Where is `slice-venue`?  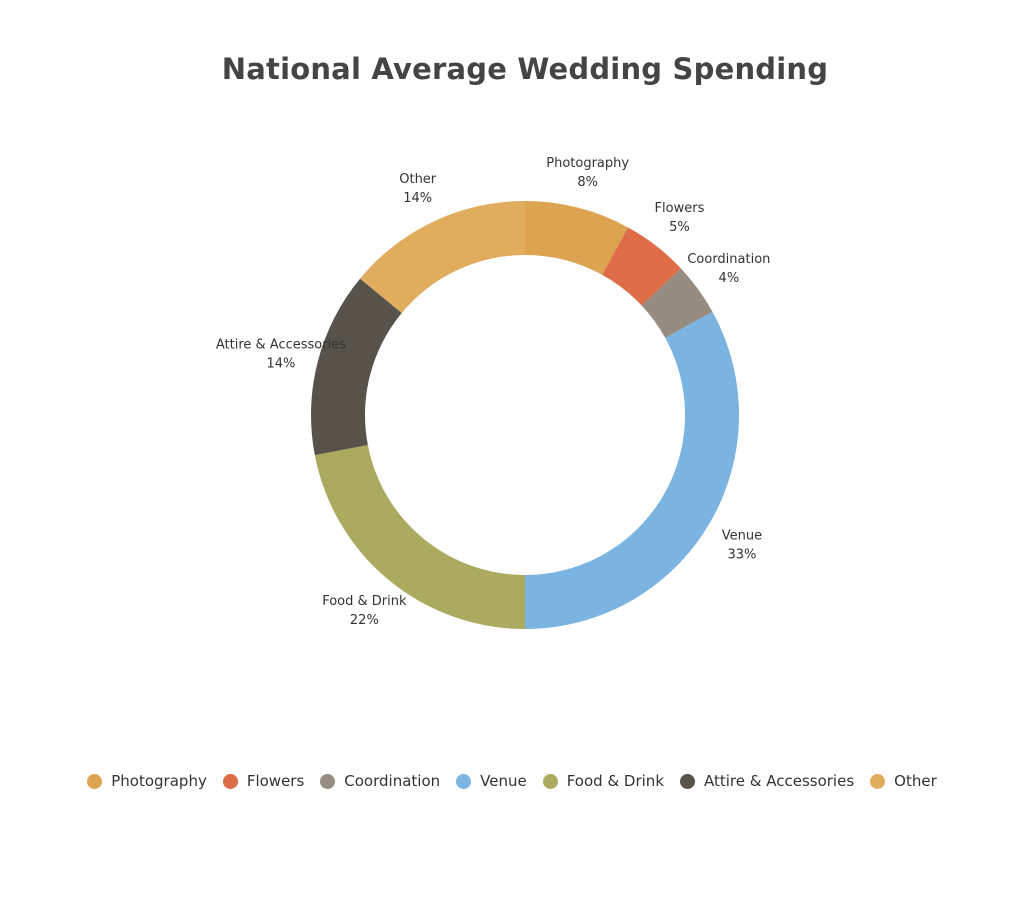 slice-venue is located at coordinates (632, 470).